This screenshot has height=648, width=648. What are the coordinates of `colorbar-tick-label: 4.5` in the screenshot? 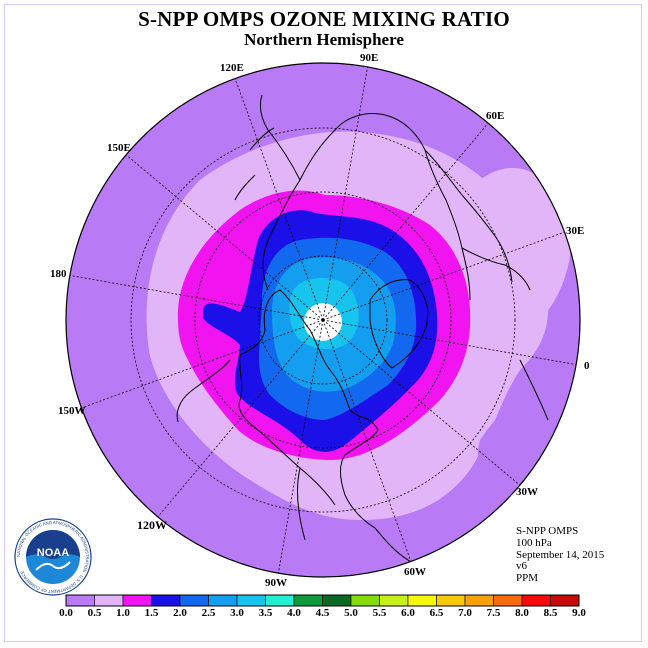 It's located at (322, 613).